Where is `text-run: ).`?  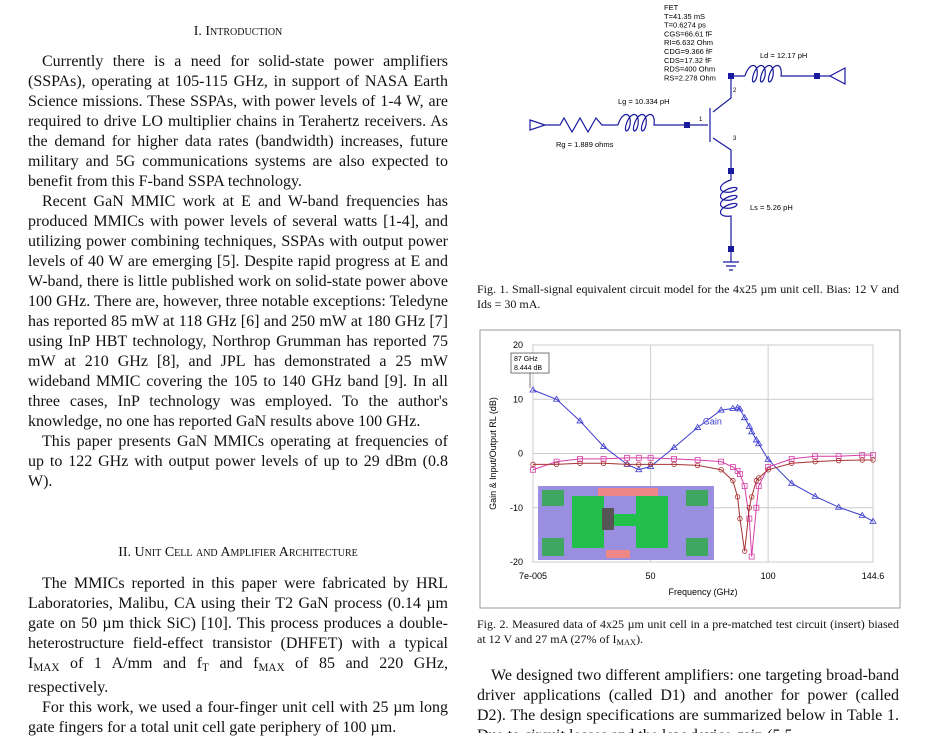
text-run: ). is located at coordinates (640, 639).